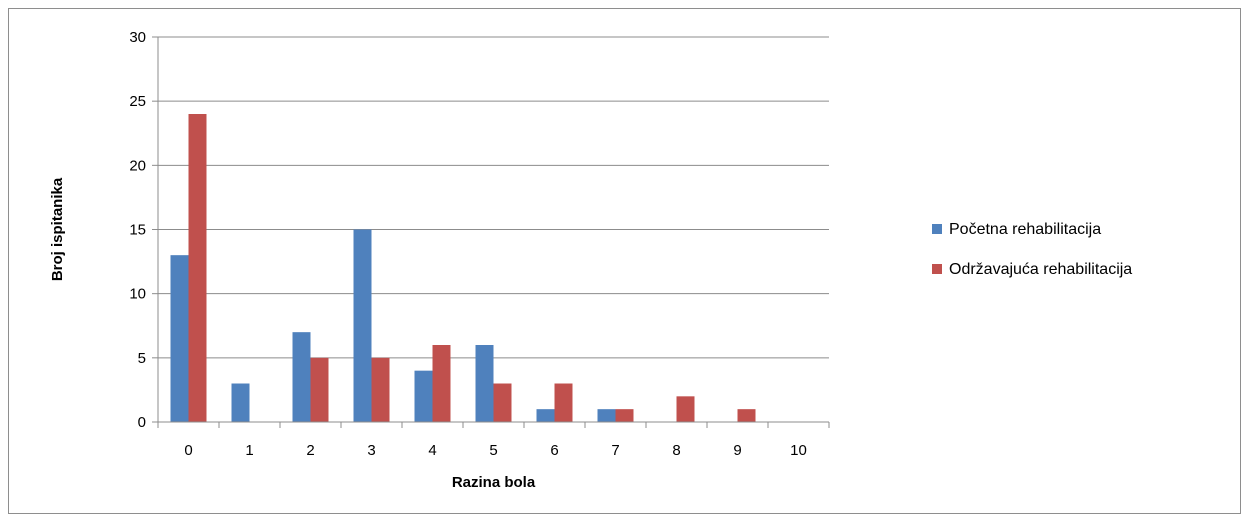 This screenshot has height=519, width=1250. I want to click on x-tick-label-7: 7, so click(615, 450).